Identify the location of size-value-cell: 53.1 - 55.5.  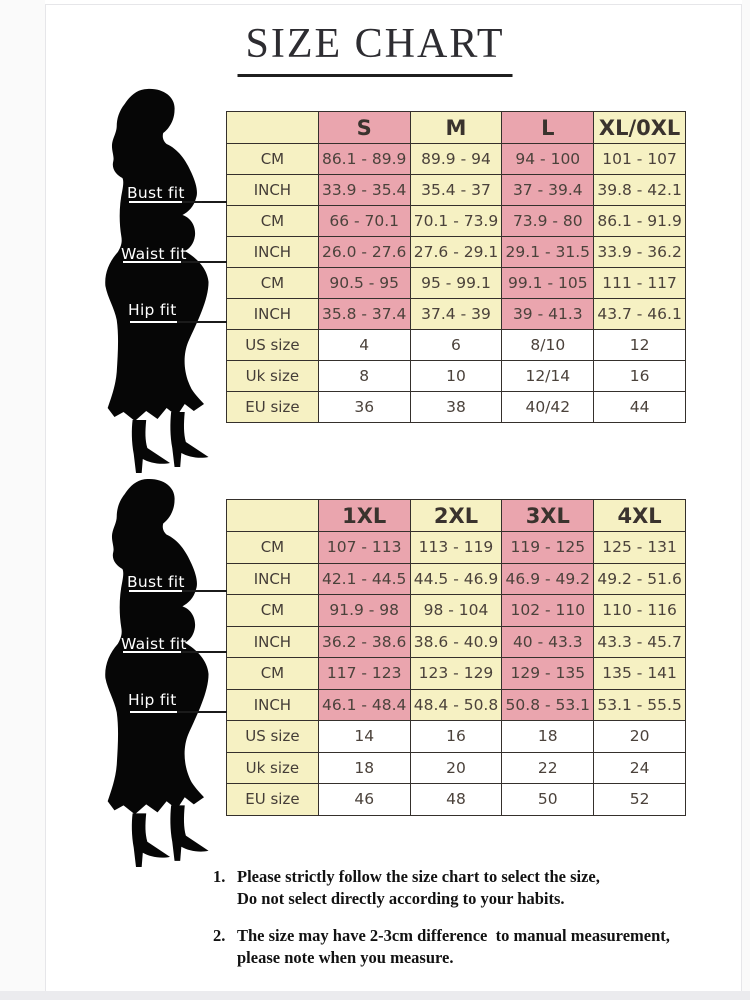
(639, 704).